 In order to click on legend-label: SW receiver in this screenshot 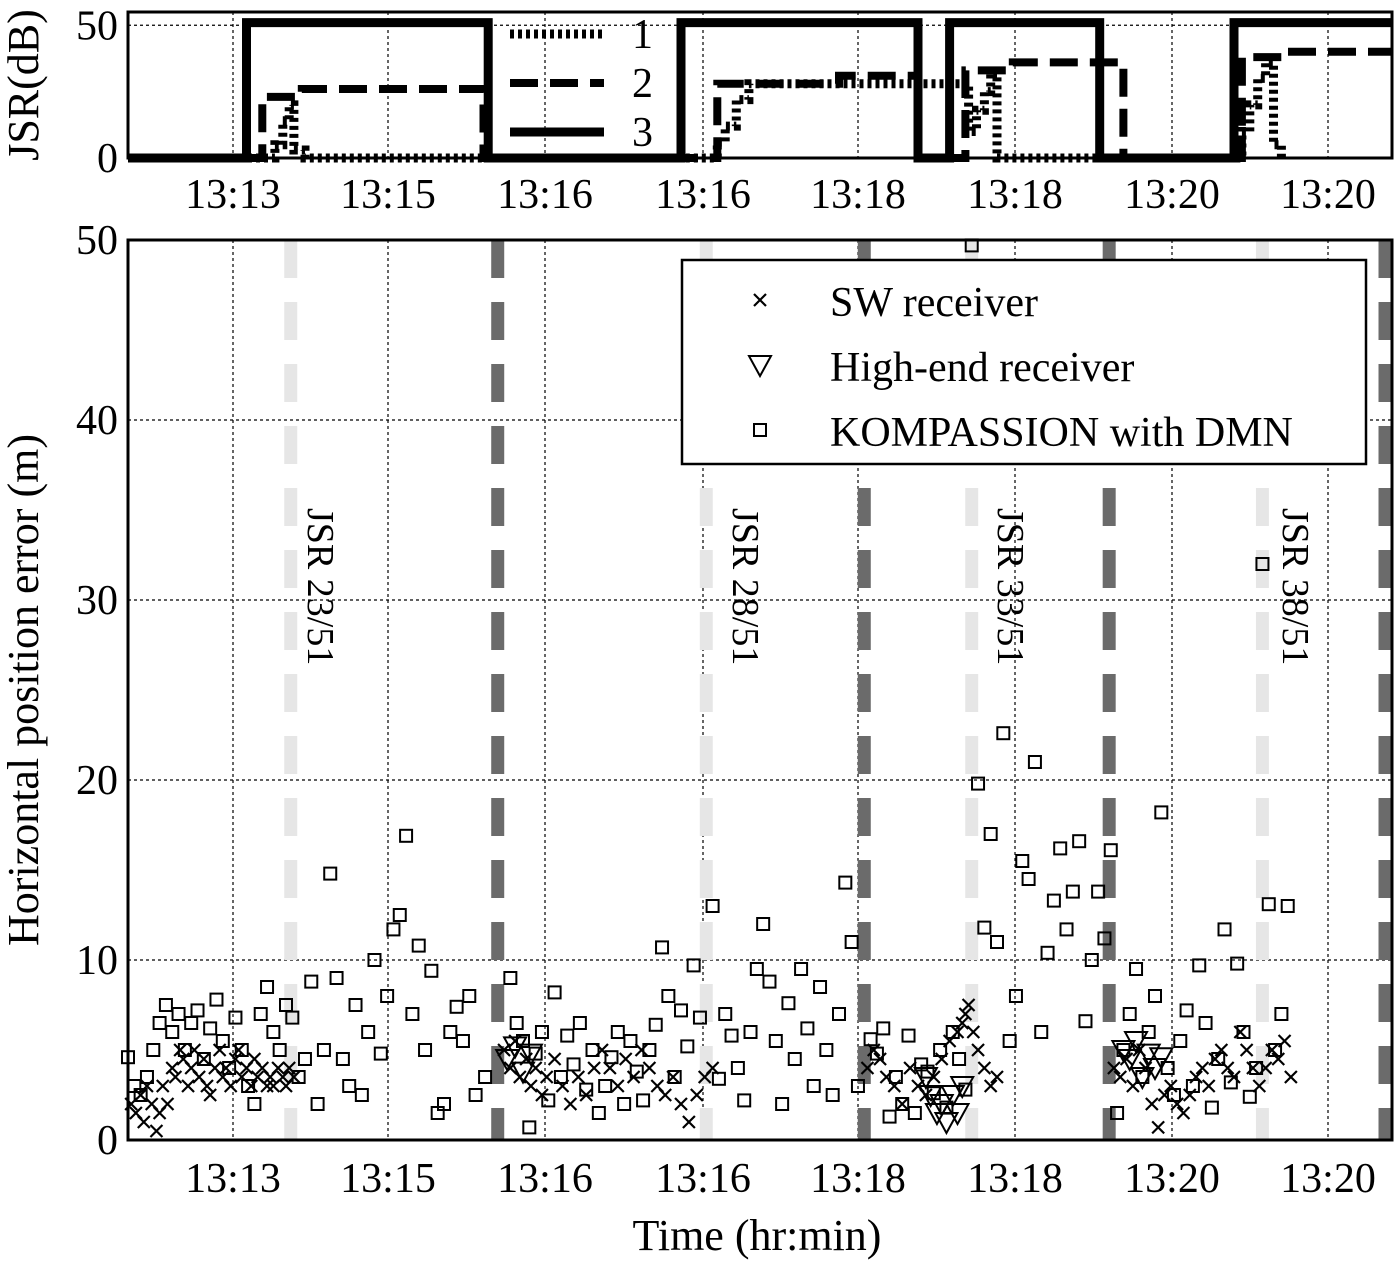, I will do `click(934, 303)`.